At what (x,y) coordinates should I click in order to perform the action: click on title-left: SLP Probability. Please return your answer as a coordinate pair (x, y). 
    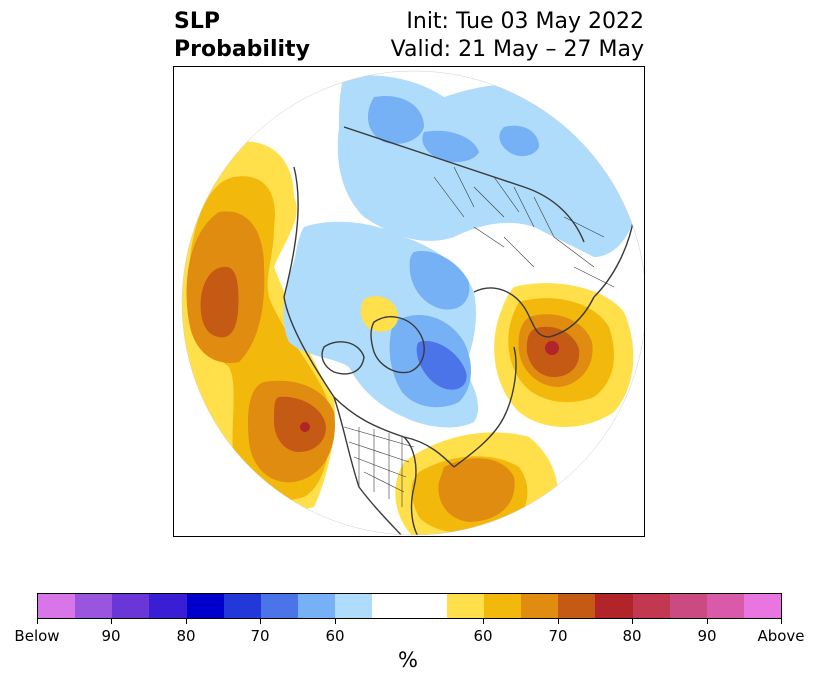
    Looking at the image, I should click on (242, 36).